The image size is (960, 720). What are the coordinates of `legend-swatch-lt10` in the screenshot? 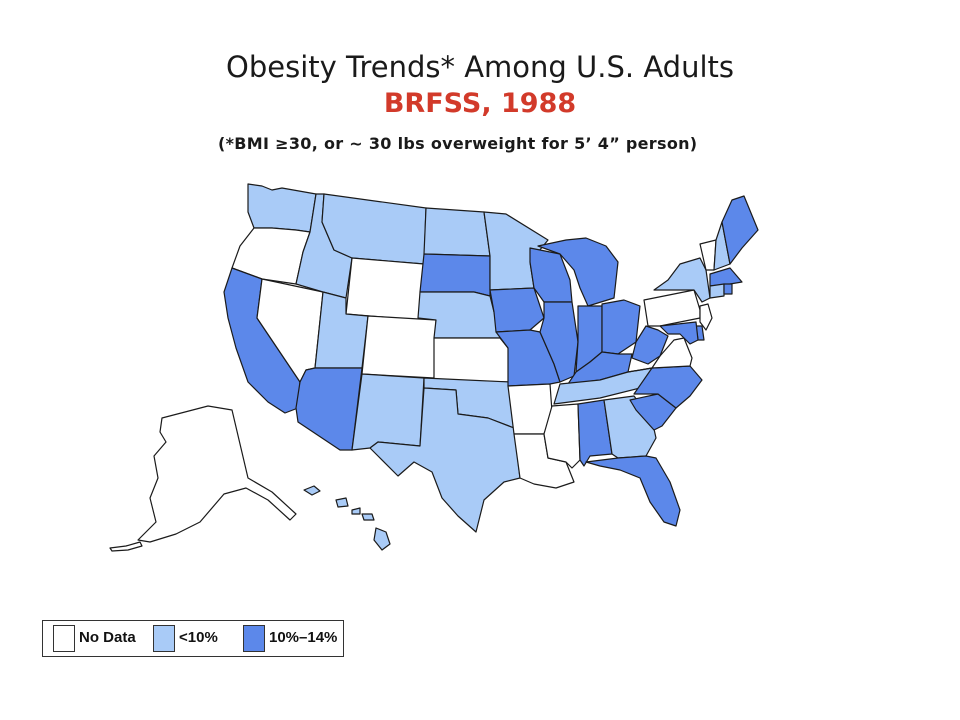 It's located at (164, 638).